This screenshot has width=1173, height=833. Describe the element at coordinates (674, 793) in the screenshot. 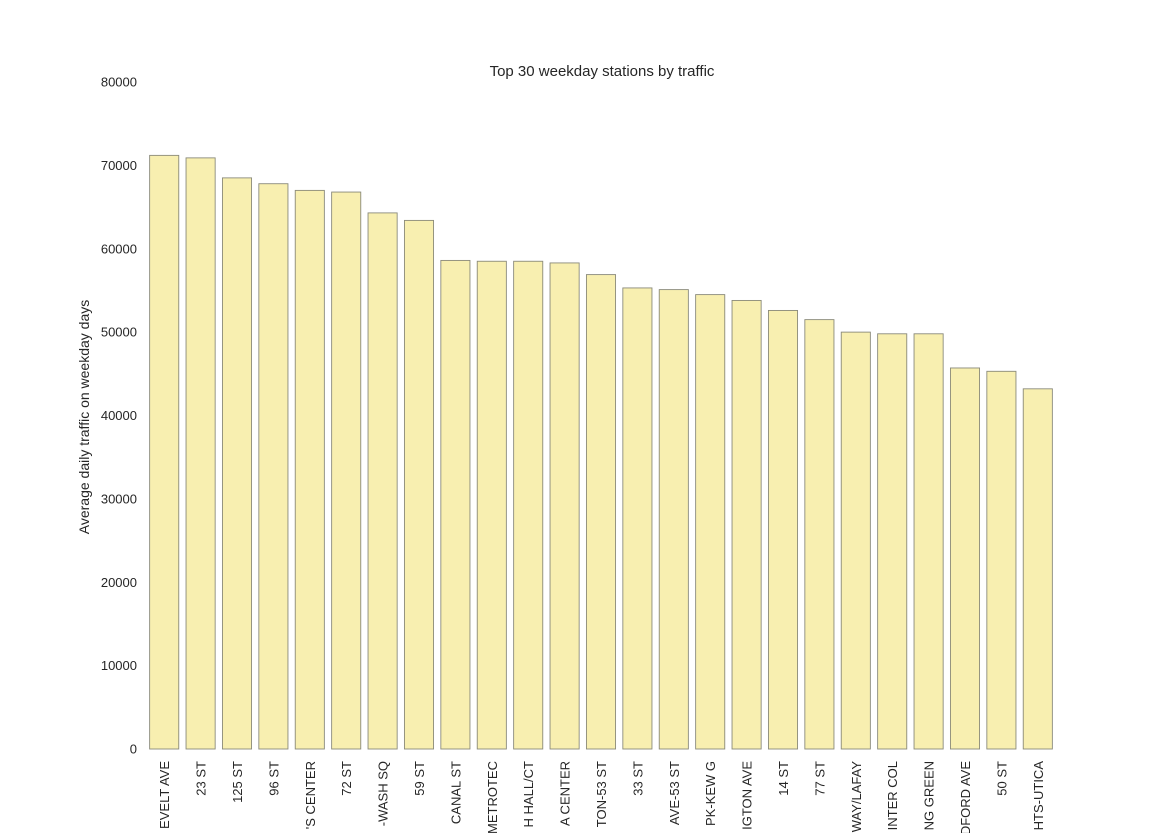

I see `x-tick-label: AVE-53 ST` at that location.